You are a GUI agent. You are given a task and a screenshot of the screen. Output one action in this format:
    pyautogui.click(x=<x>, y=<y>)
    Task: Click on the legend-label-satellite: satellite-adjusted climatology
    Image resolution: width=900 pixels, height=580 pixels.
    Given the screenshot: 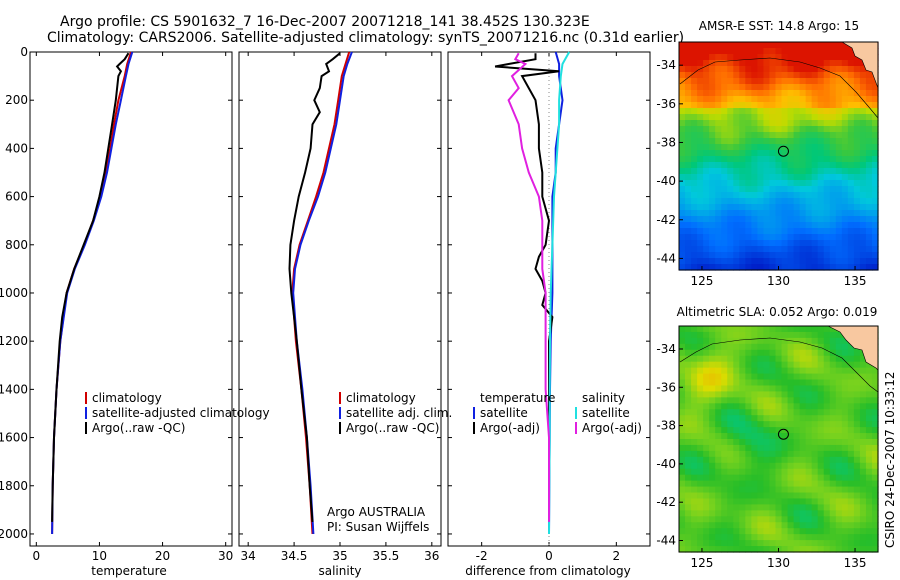 What is the action you would take?
    pyautogui.click(x=181, y=413)
    